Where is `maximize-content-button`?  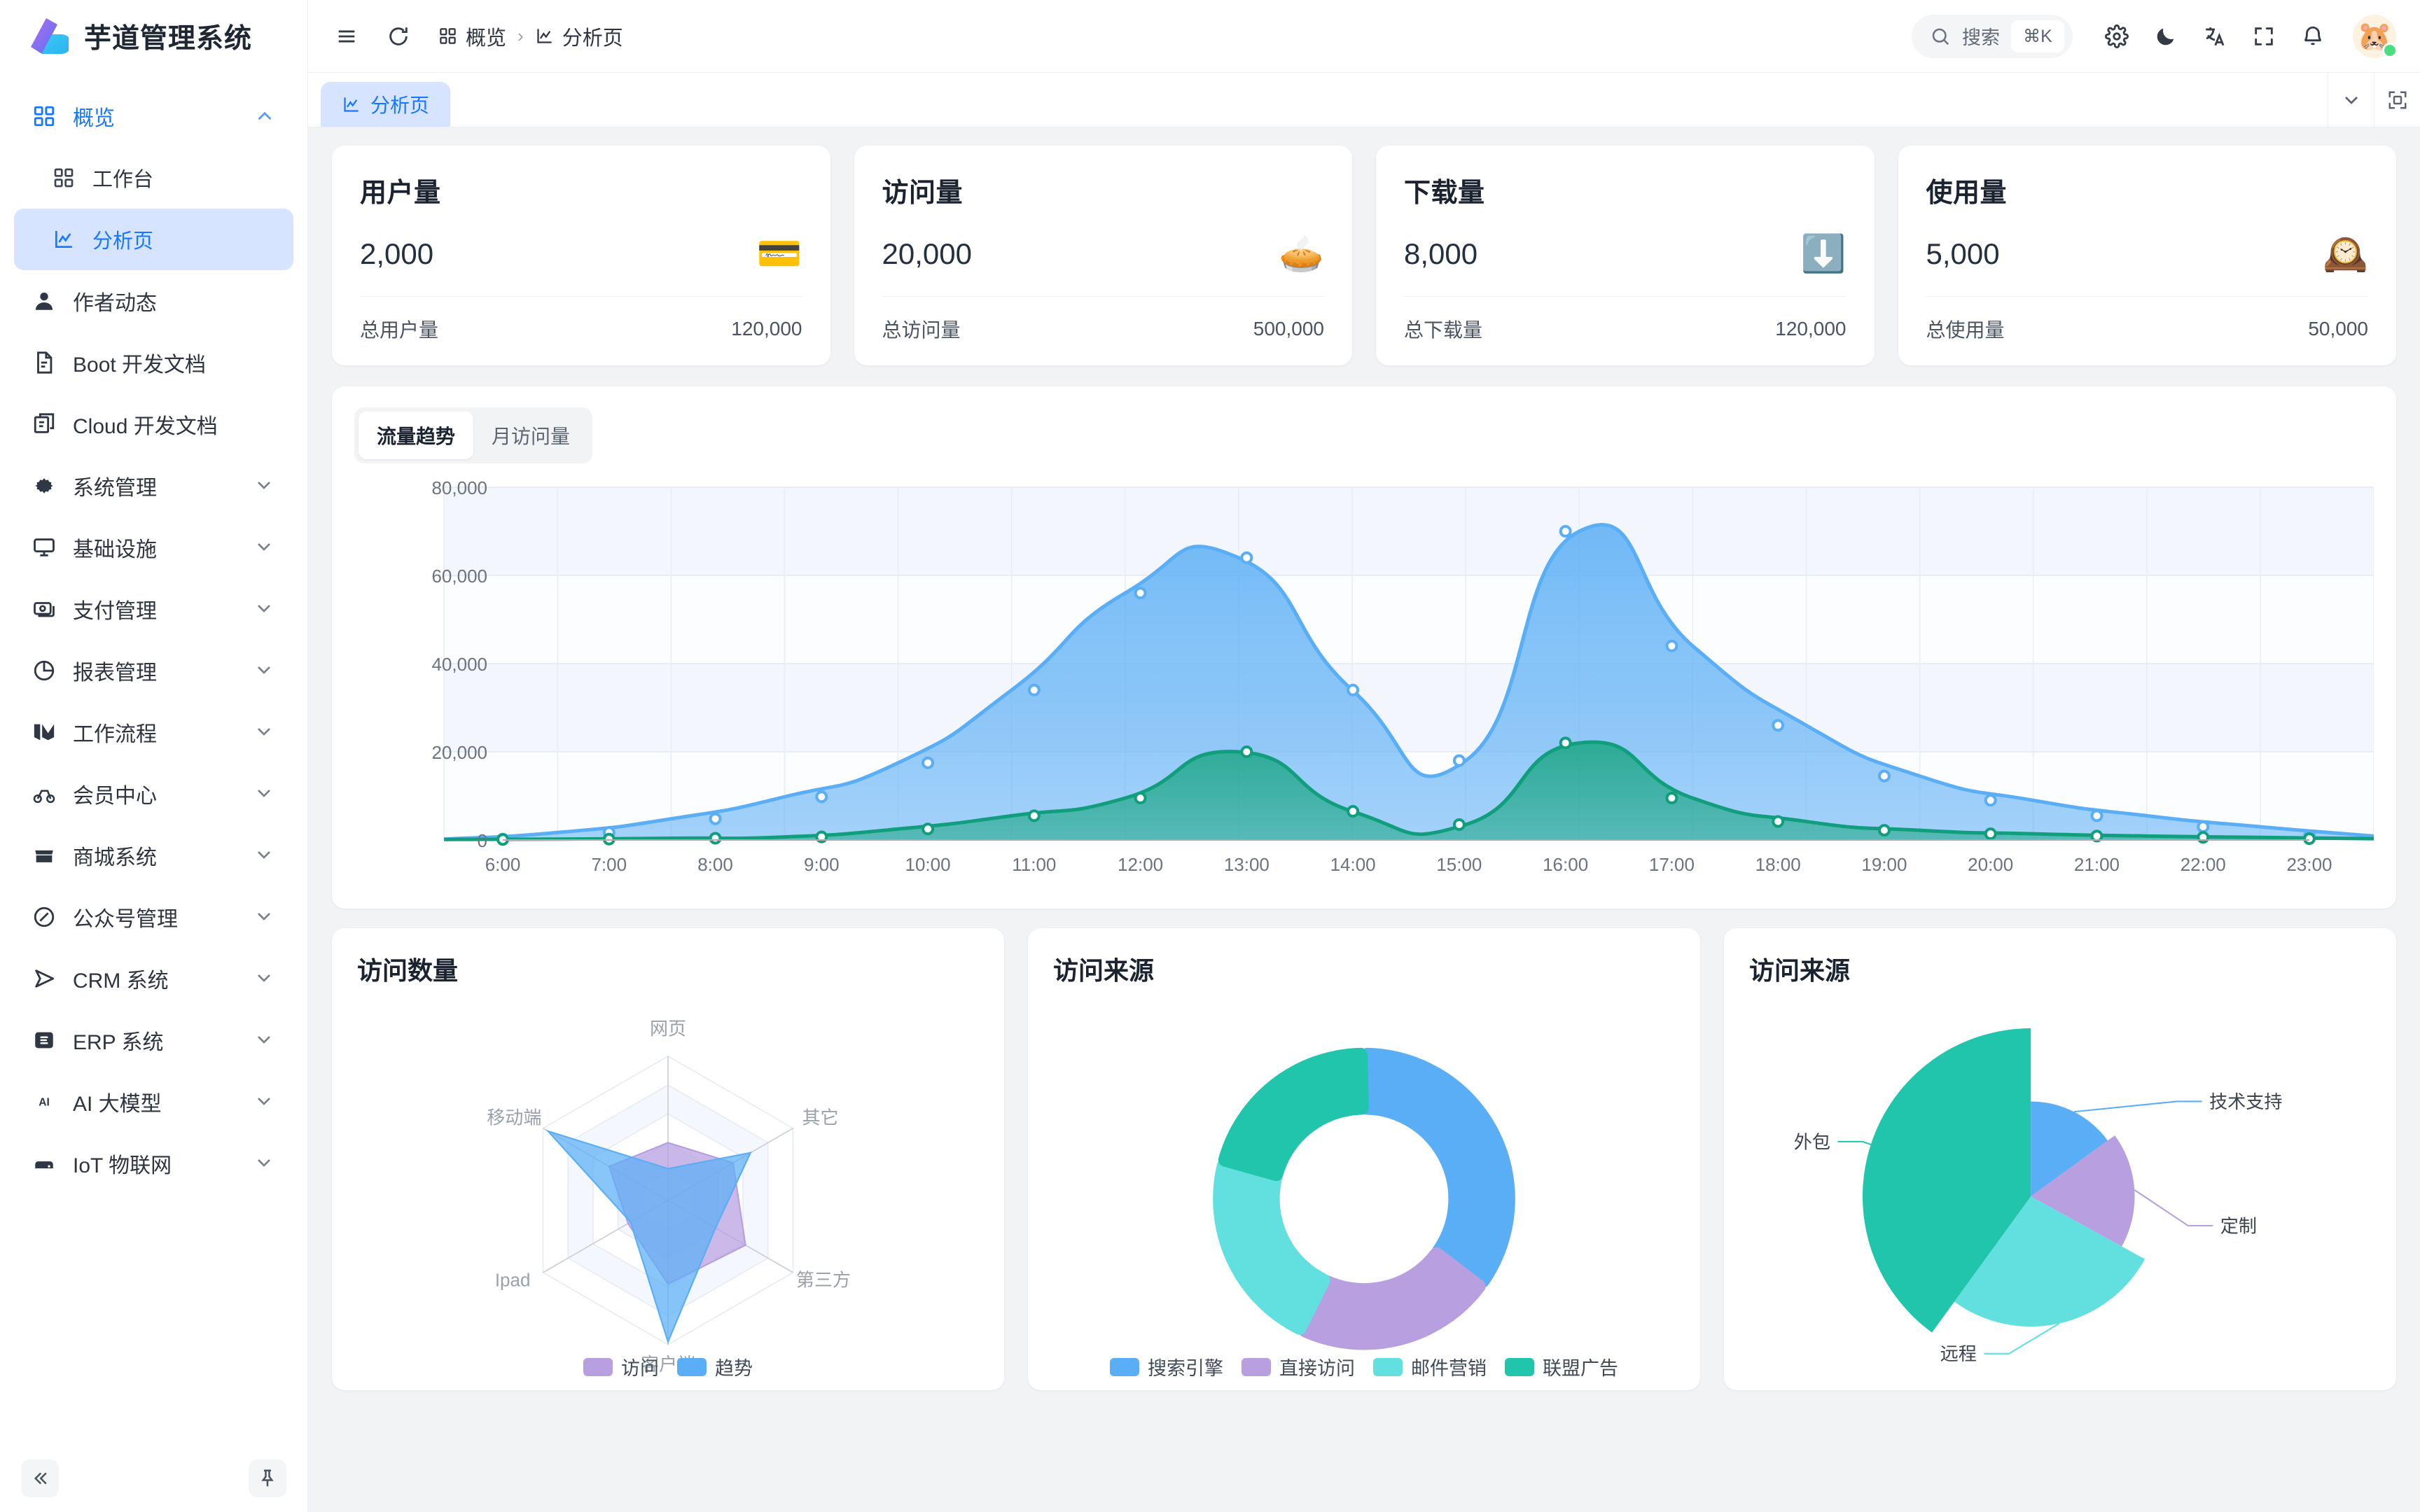
maximize-content-button is located at coordinates (2397, 100).